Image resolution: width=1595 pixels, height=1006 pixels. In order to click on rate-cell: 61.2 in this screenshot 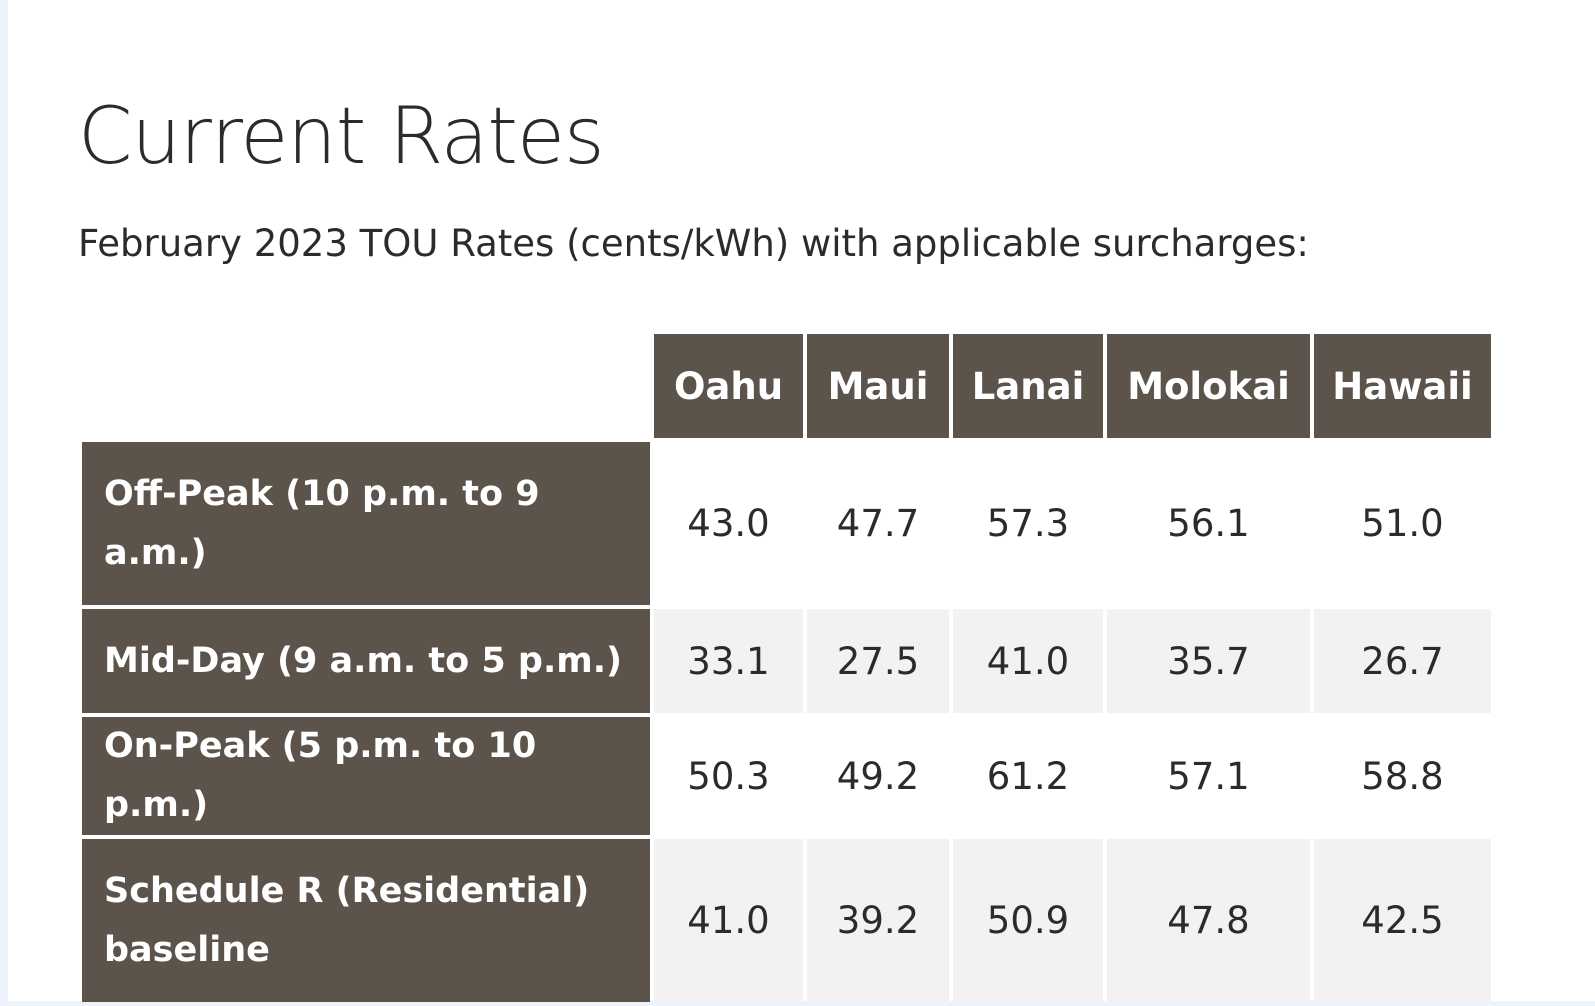, I will do `click(1028, 776)`.